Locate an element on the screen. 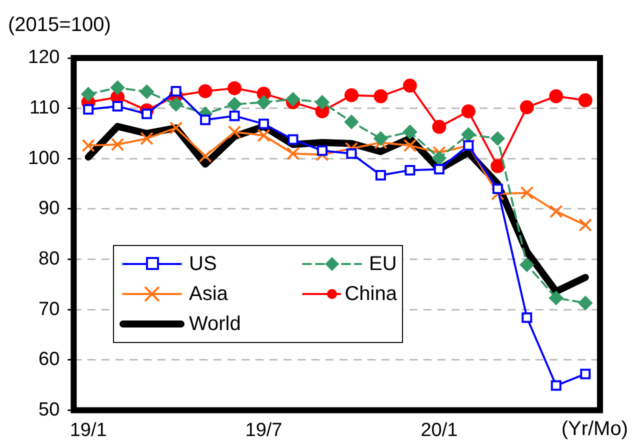 The width and height of the screenshot is (632, 445). y-tick-label: 100 is located at coordinates (44, 158).